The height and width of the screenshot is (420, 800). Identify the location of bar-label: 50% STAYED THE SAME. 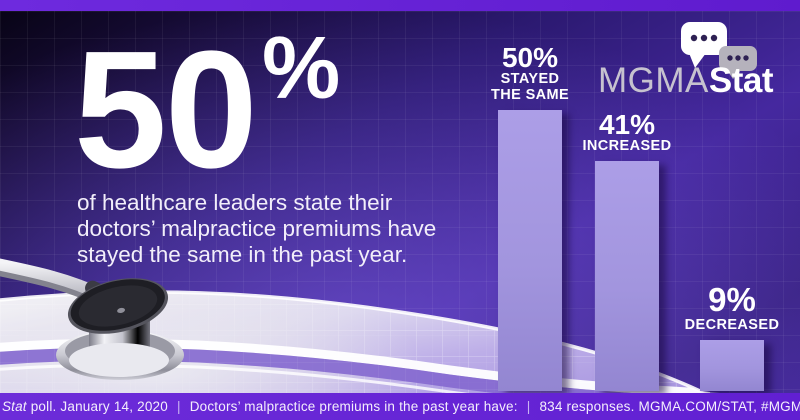
(530, 72).